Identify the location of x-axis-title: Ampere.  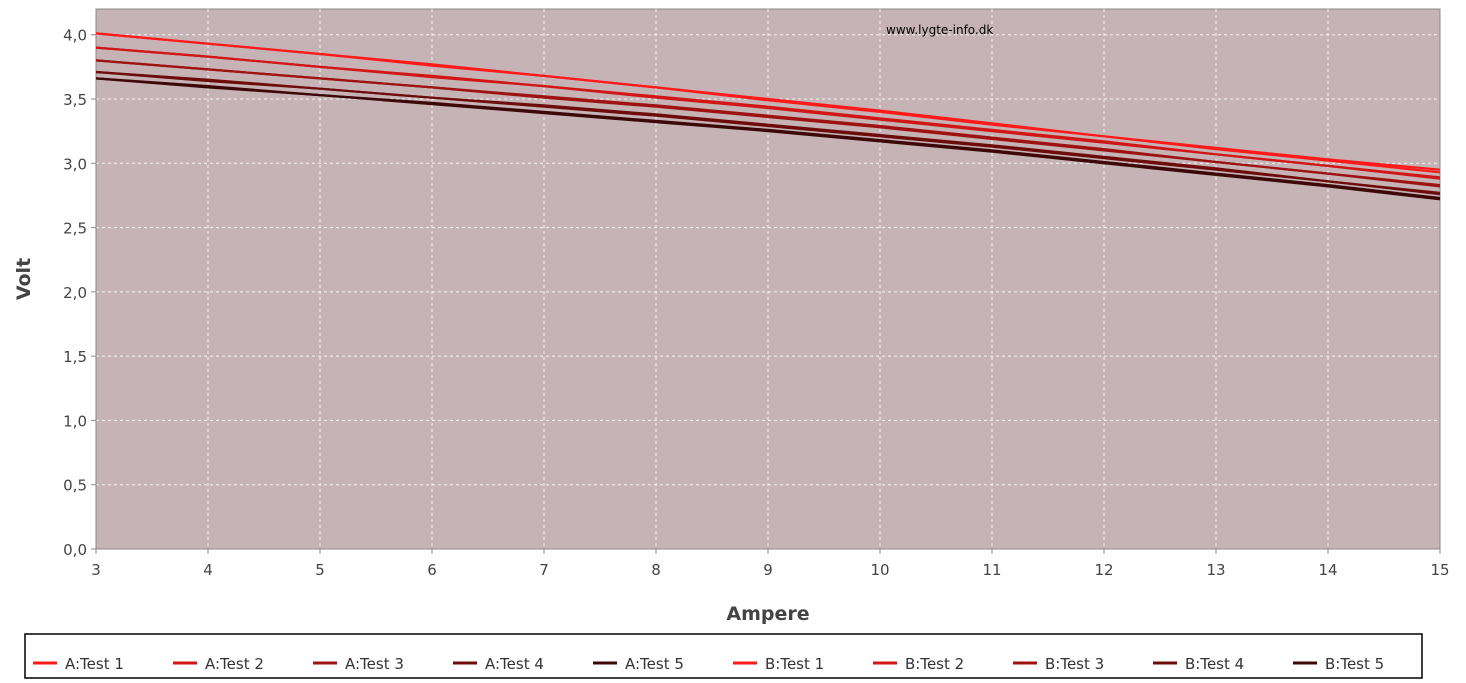
(767, 614).